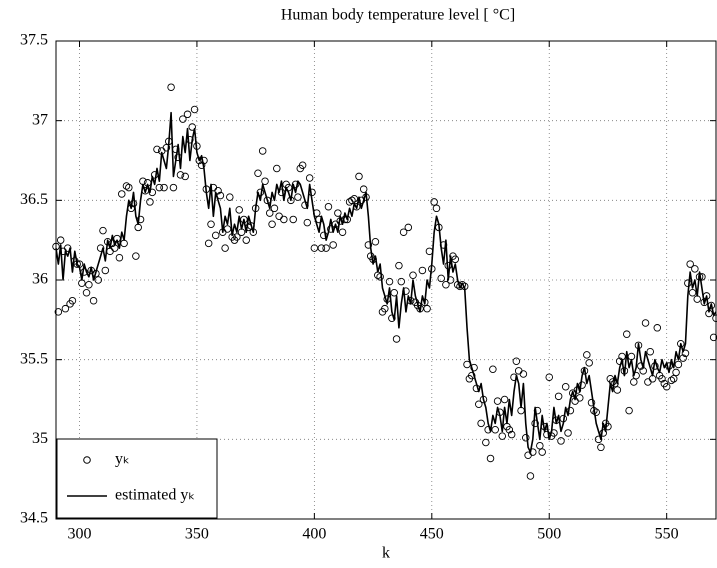 Image resolution: width=717 pixels, height=568 pixels. What do you see at coordinates (34, 199) in the screenshot?
I see `y-tick-label: 36.5` at bounding box center [34, 199].